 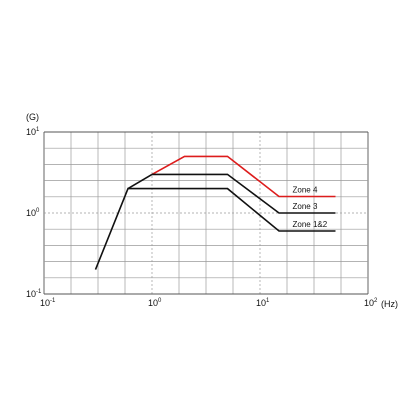 I want to click on x-tick-label: 100, so click(x=155, y=303).